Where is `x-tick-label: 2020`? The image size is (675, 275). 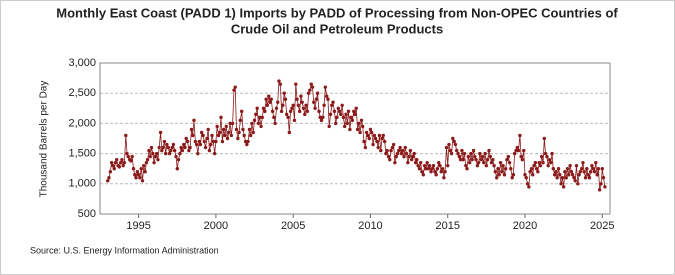 x-tick-label: 2020 is located at coordinates (525, 226).